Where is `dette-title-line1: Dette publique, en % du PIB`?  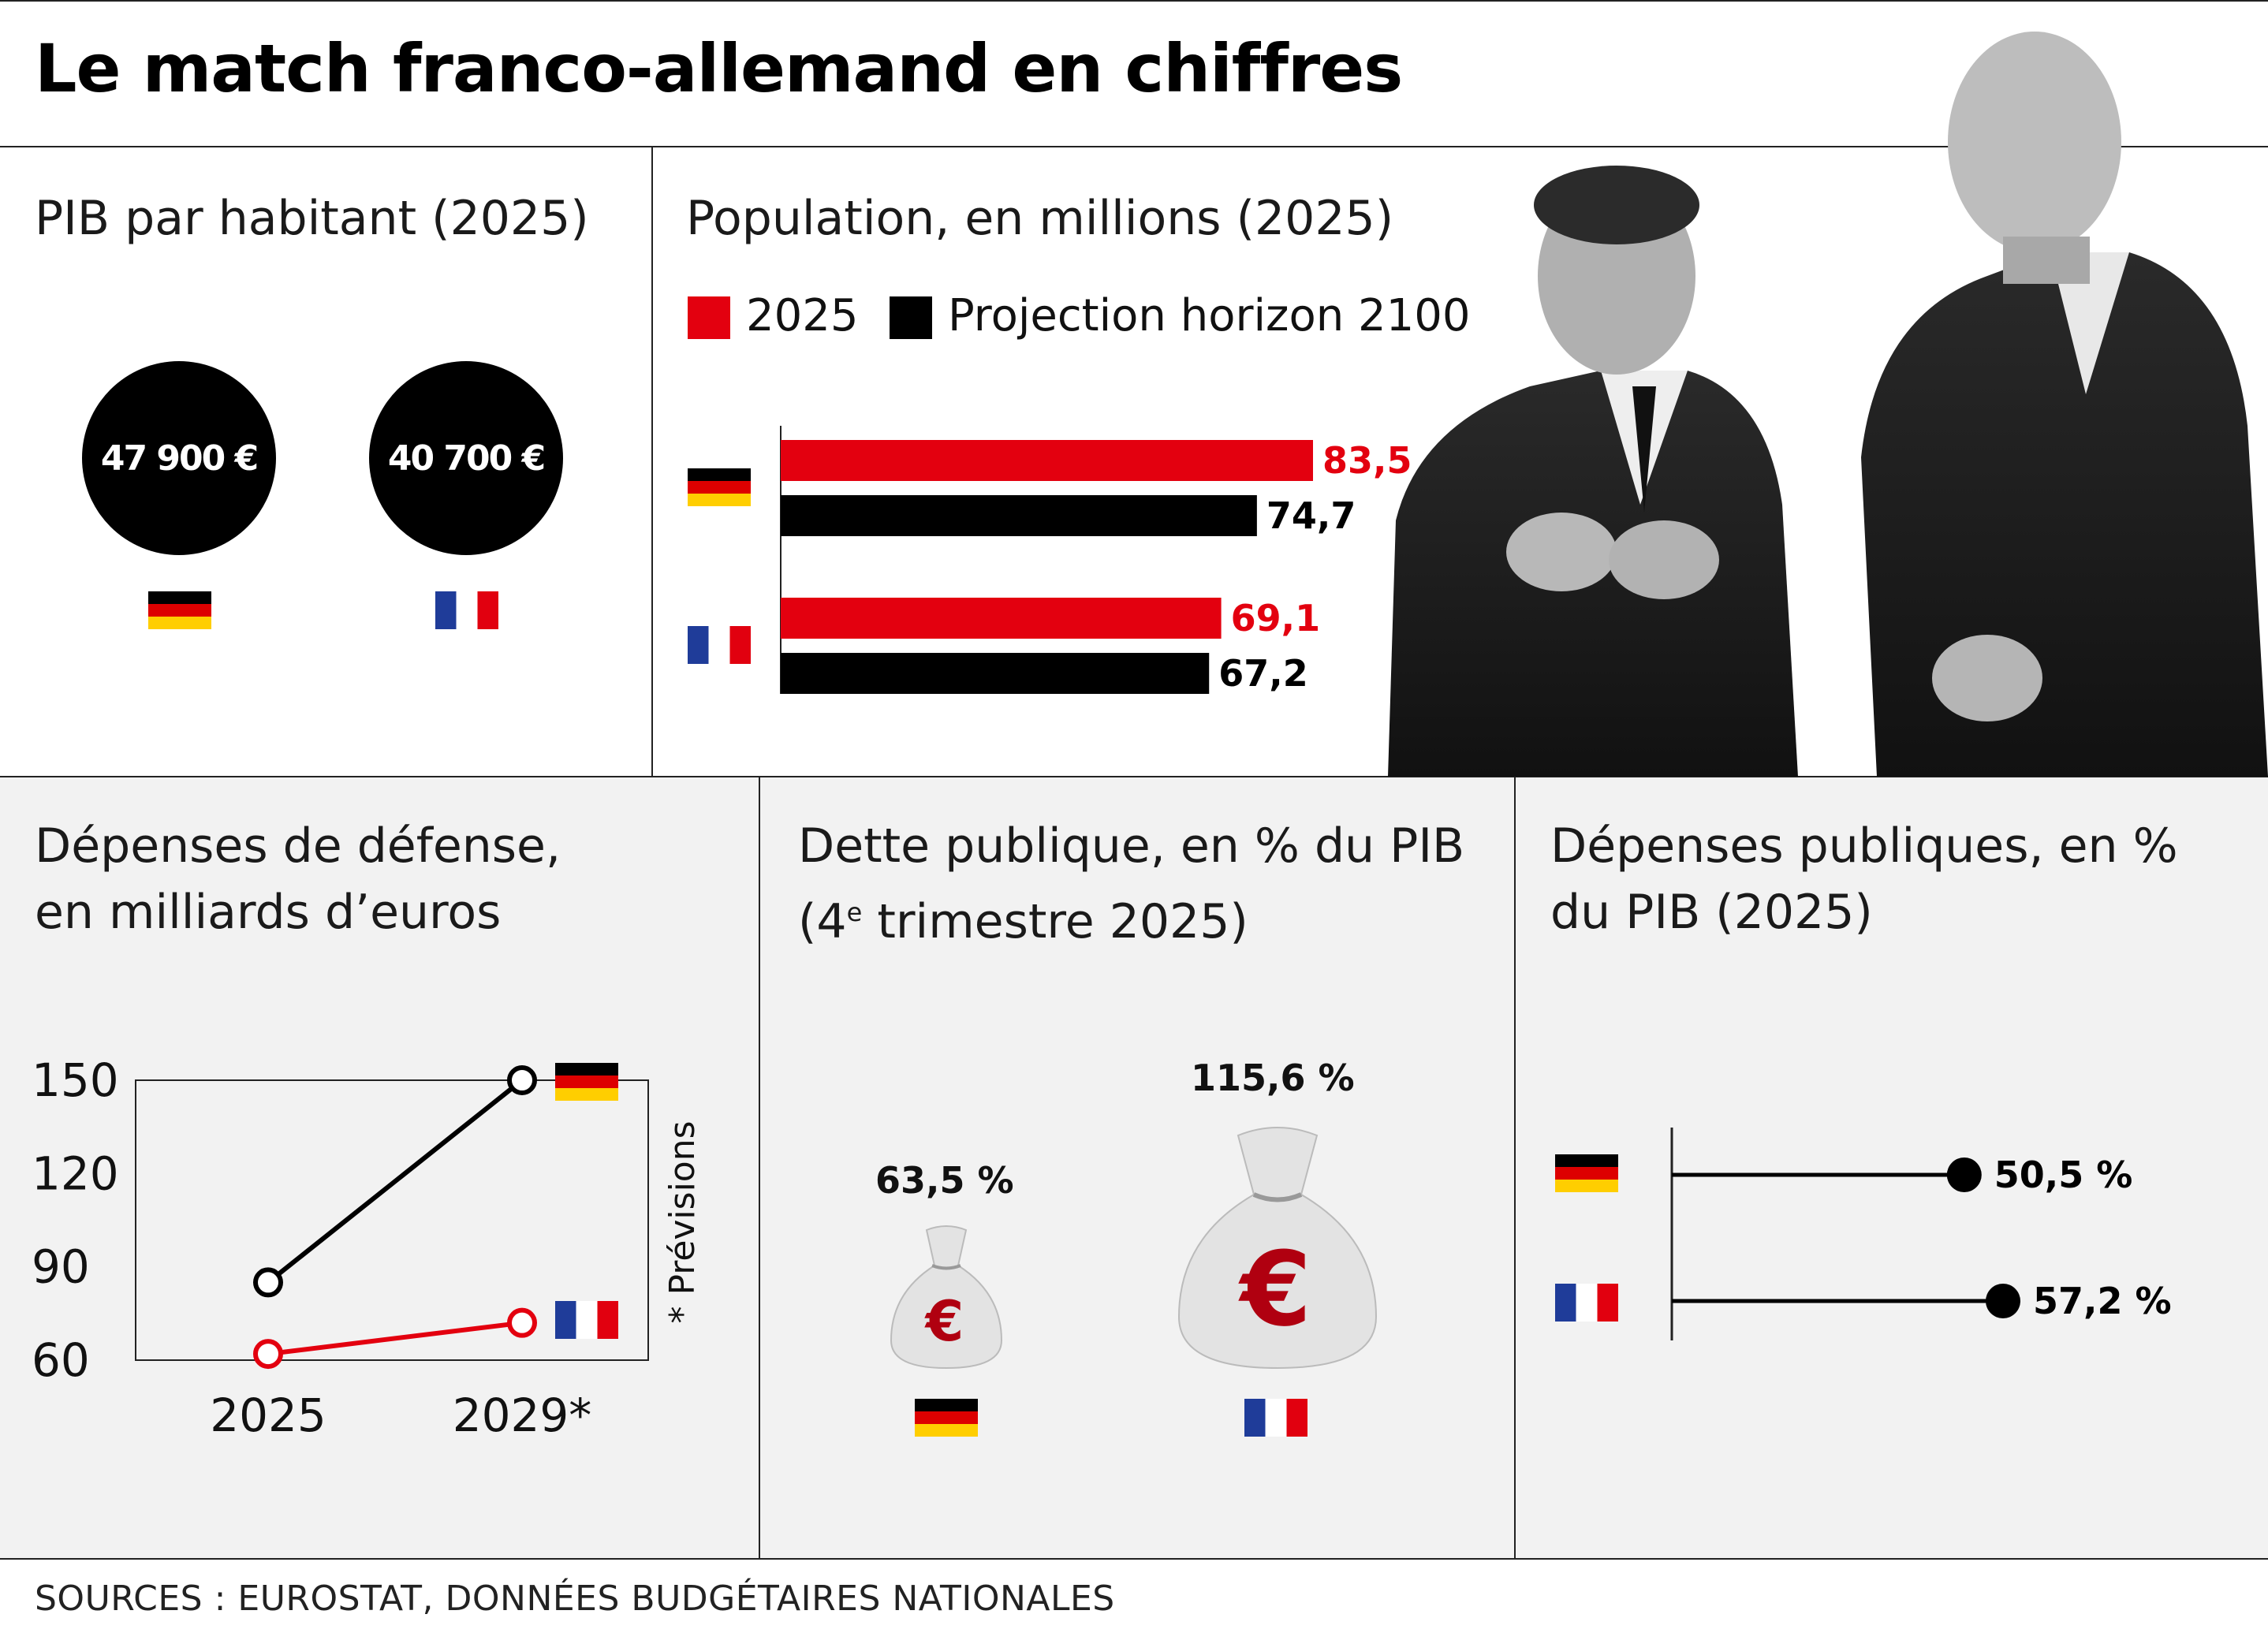 dette-title-line1: Dette publique, en % du PIB is located at coordinates (1131, 846).